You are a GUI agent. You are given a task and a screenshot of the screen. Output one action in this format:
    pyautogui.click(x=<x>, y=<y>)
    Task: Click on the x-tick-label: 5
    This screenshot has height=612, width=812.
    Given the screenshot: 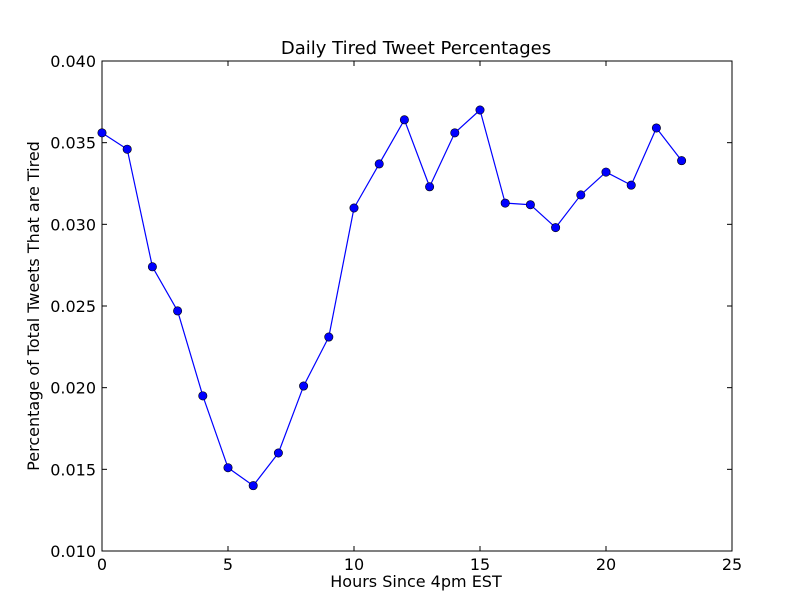 What is the action you would take?
    pyautogui.click(x=228, y=564)
    